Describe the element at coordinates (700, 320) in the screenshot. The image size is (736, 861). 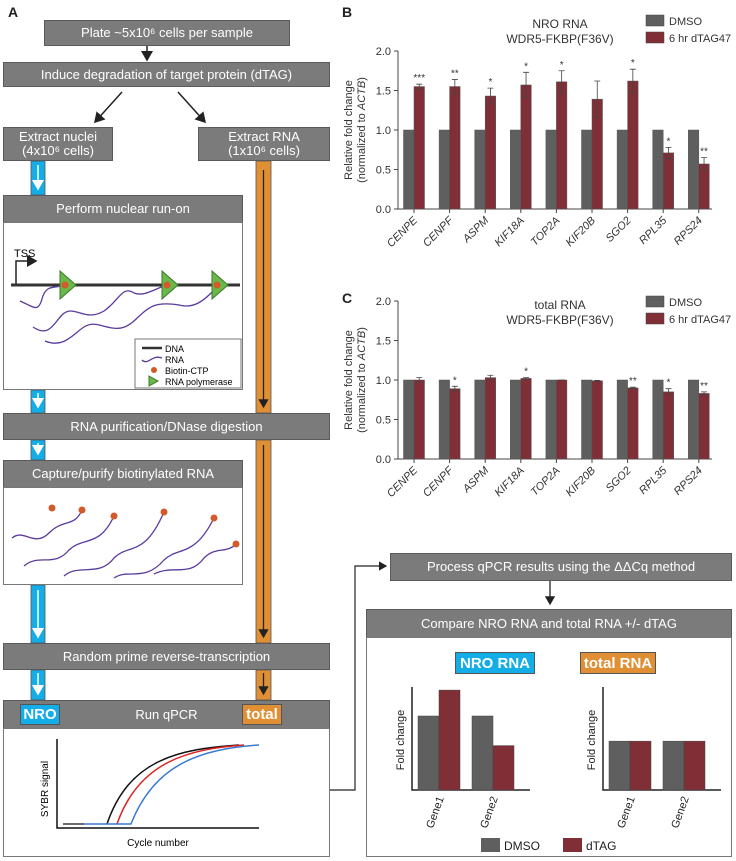
I see `legend-label: 6 hr dTAG47` at that location.